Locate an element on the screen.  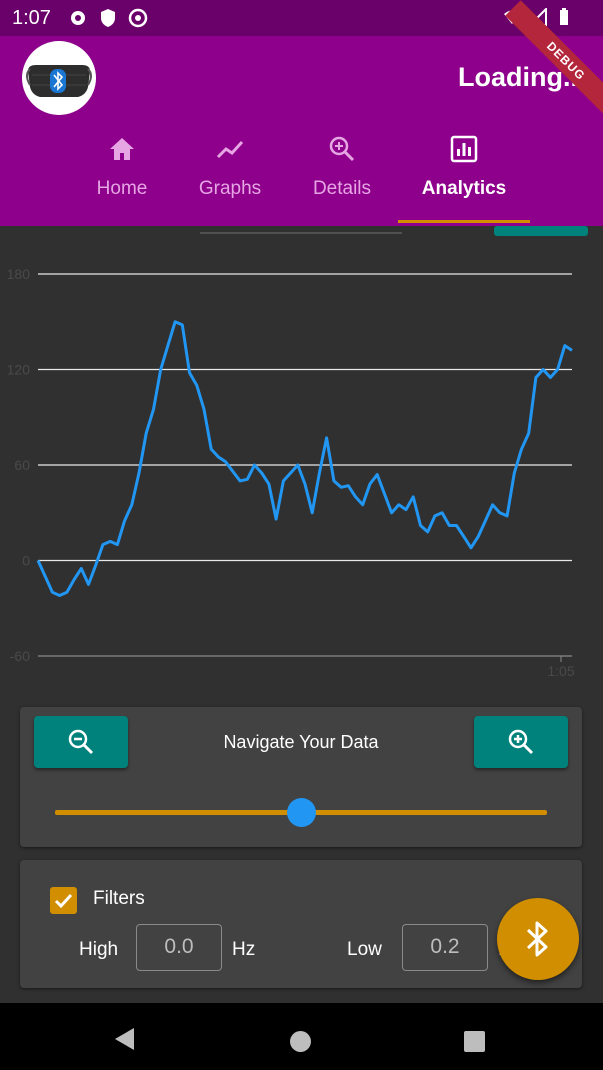
tab-graphs: Graphs is located at coordinates (230, 180).